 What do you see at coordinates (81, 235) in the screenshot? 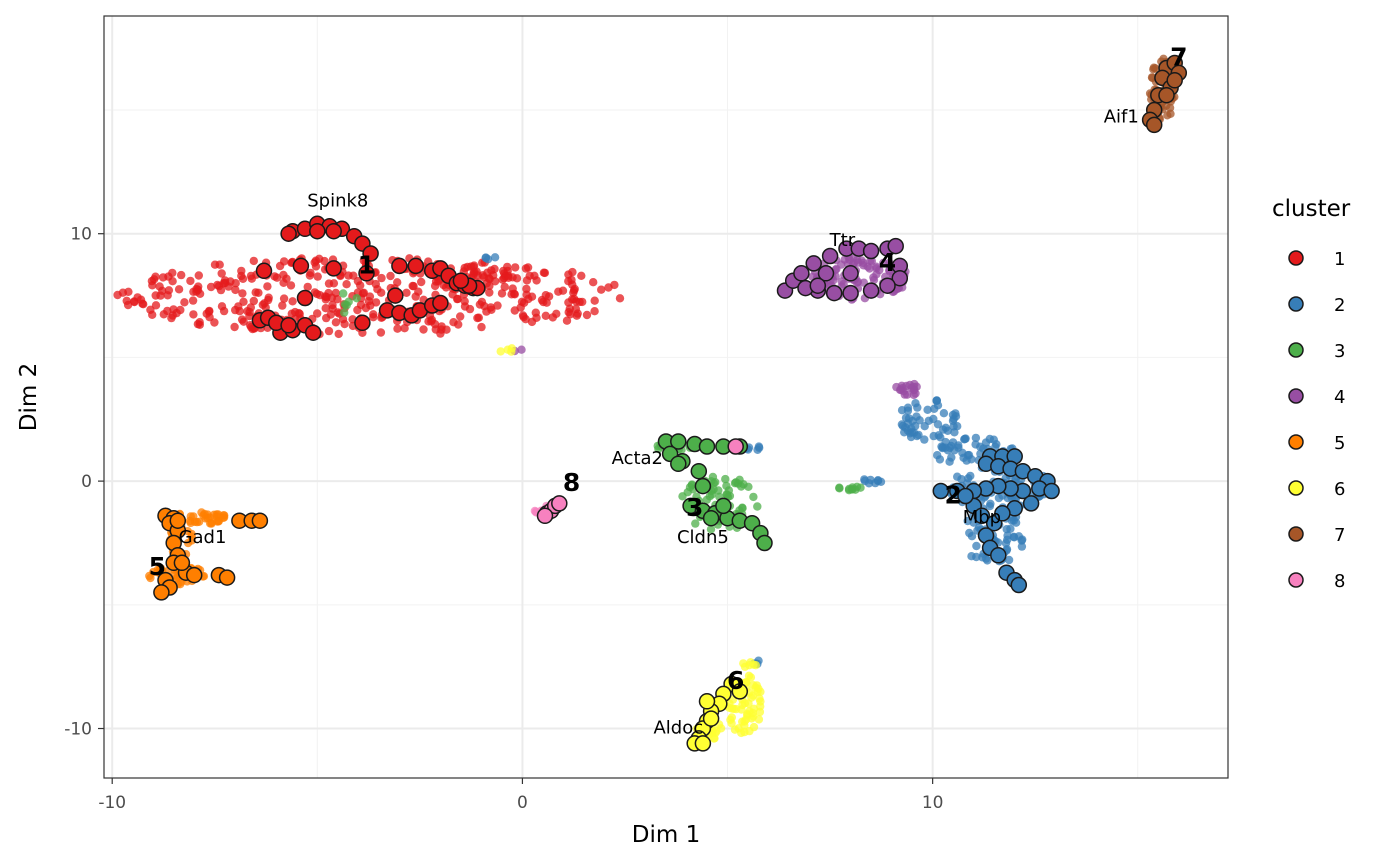
I see `y-tick-label: 10` at bounding box center [81, 235].